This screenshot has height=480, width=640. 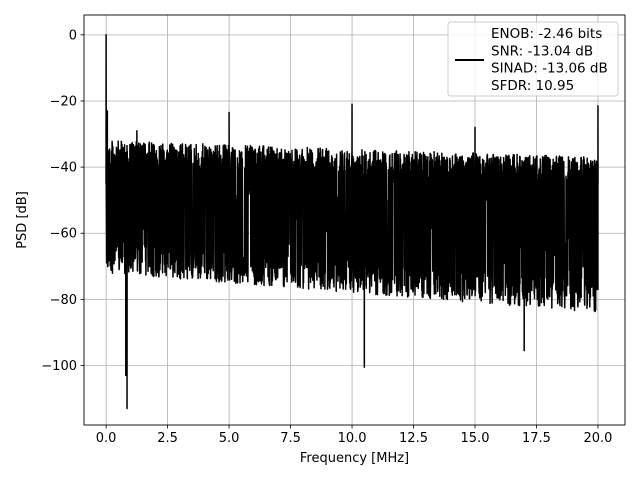 What do you see at coordinates (63, 300) in the screenshot?
I see `y-tick-label: −80` at bounding box center [63, 300].